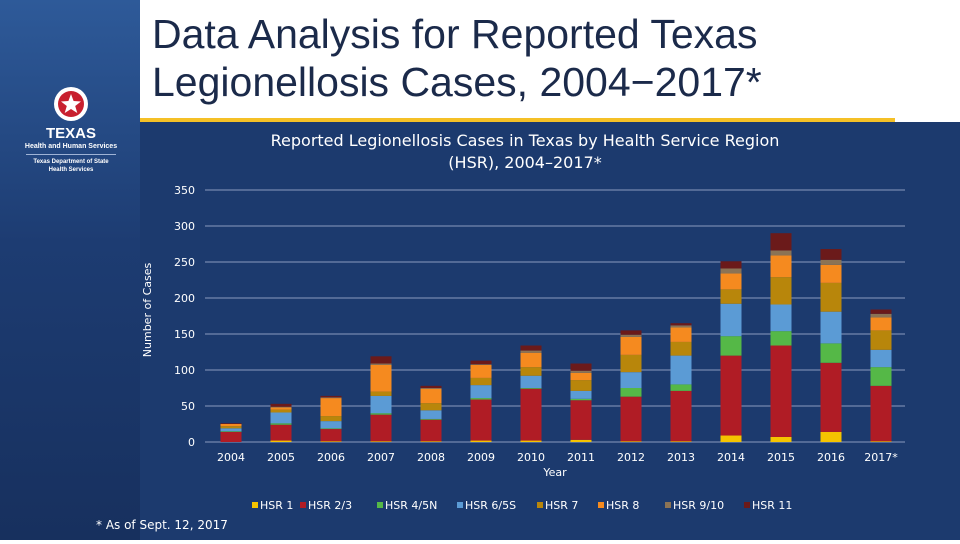  I want to click on legend-label: HSR 7, so click(561, 505).